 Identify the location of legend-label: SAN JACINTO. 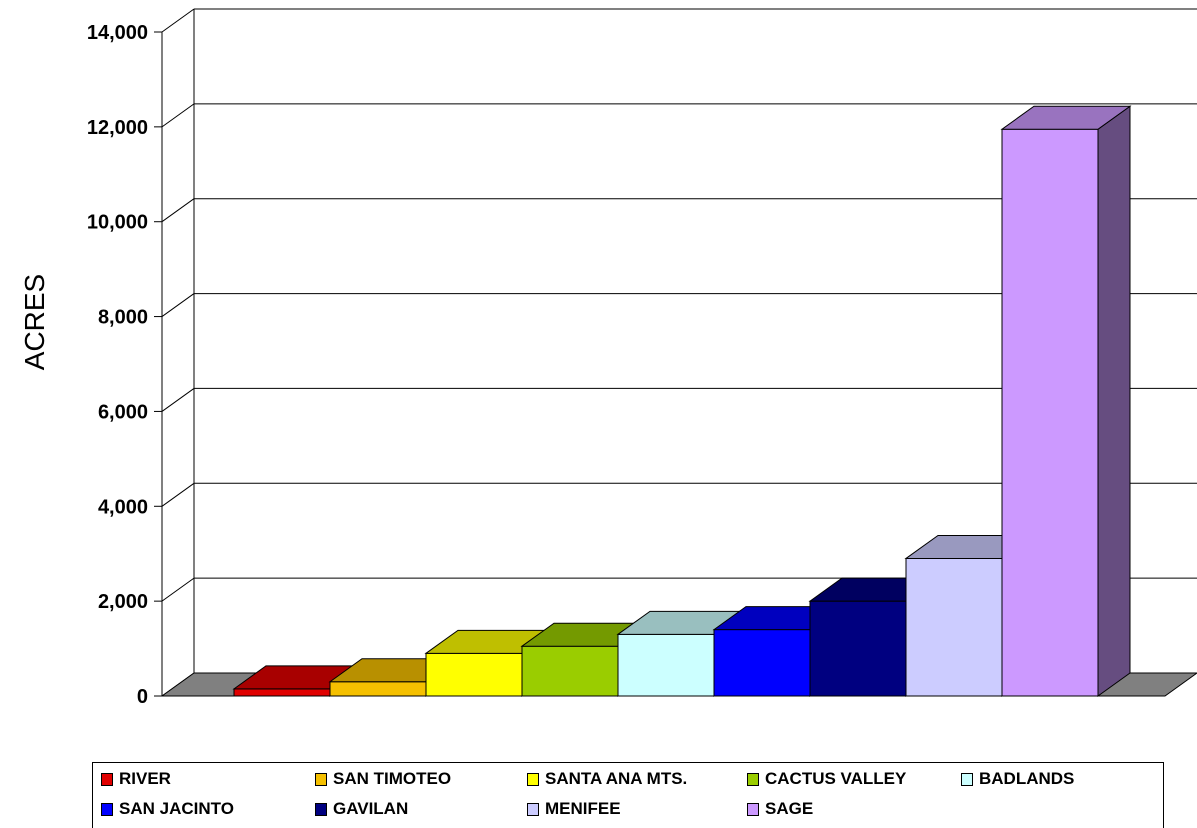
(176, 808).